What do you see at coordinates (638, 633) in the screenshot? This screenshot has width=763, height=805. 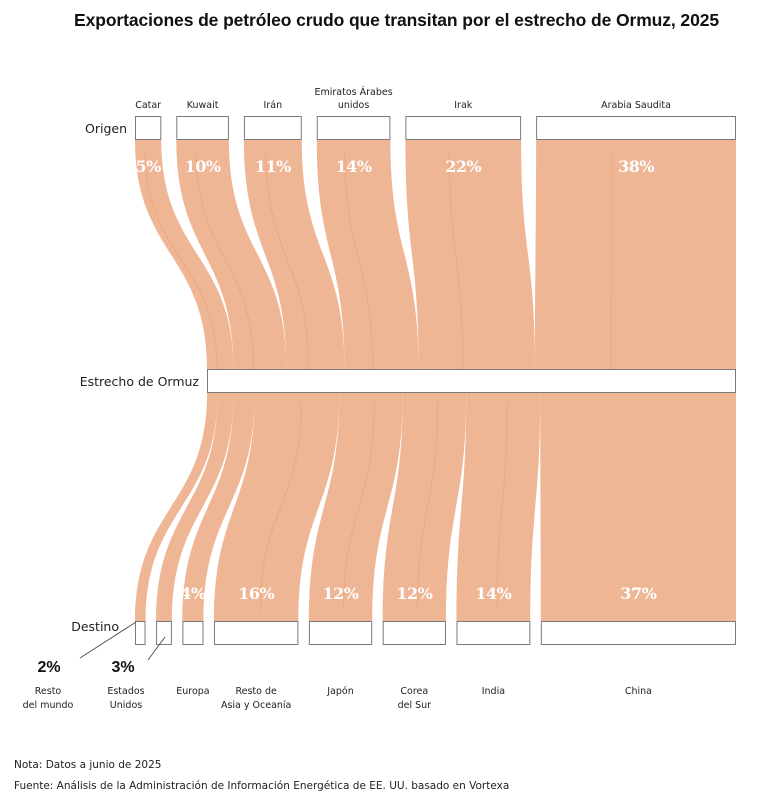 I see `destination-node-china` at bounding box center [638, 633].